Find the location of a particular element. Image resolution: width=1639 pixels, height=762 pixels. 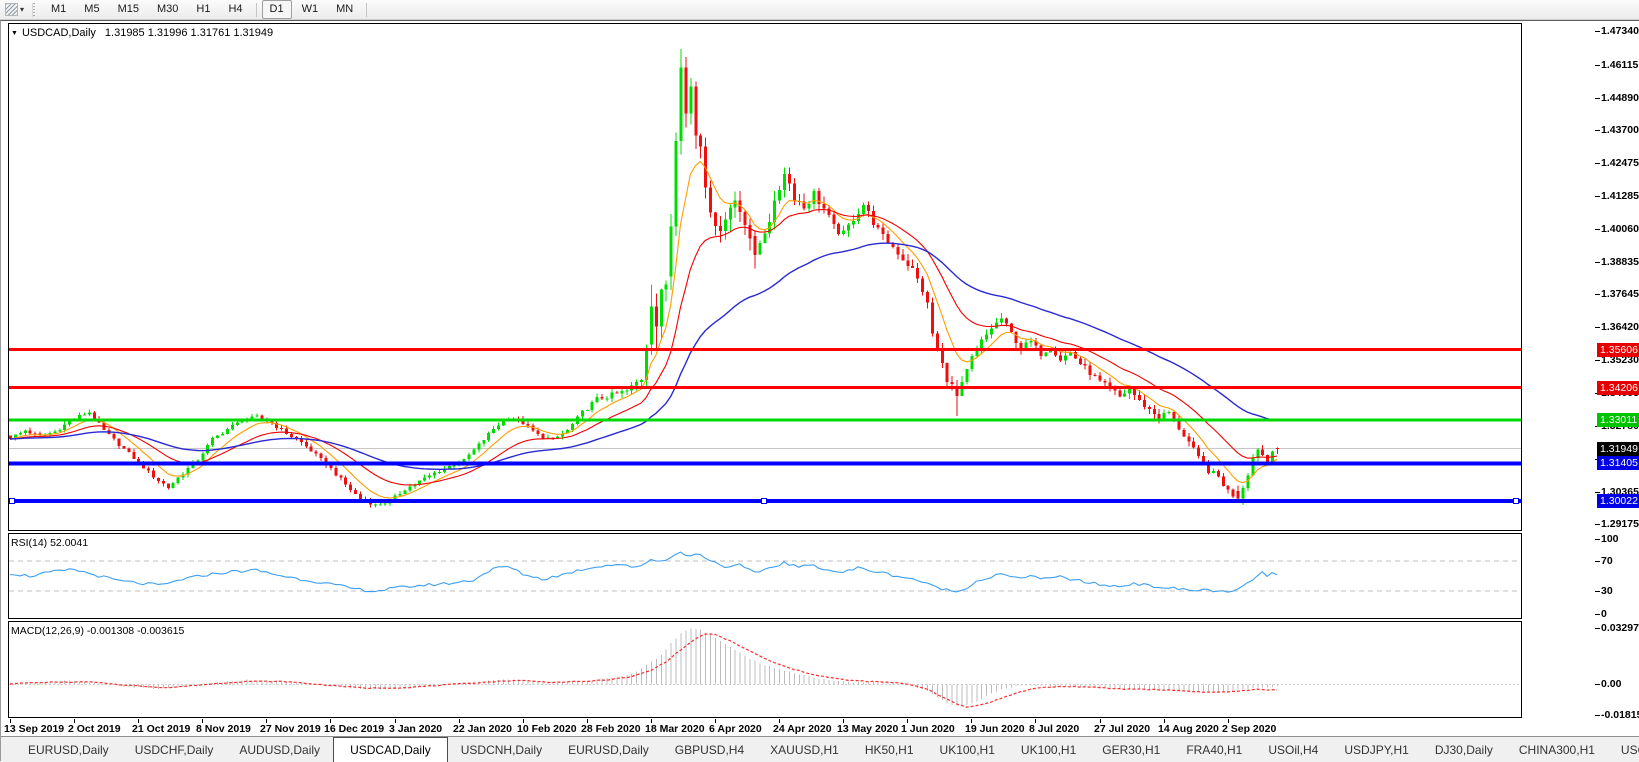

chart-dropdown-icon: ▼ is located at coordinates (14, 33).